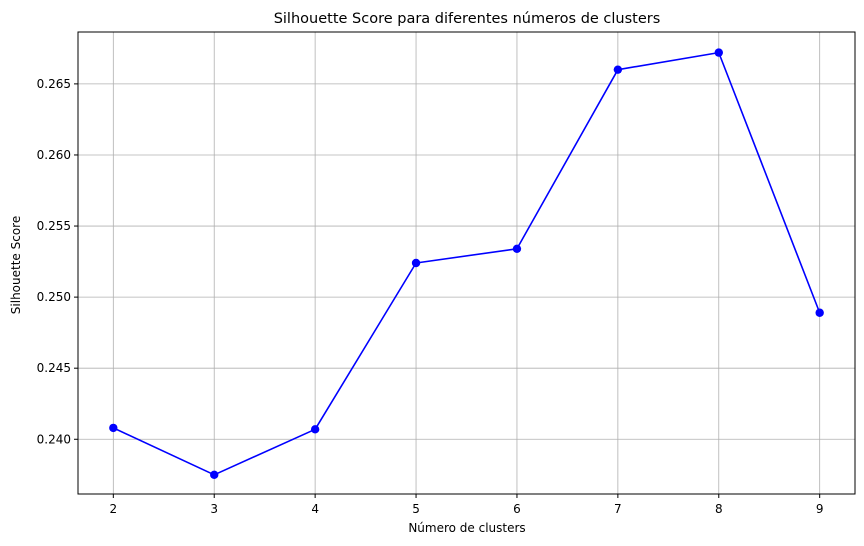  Describe the element at coordinates (416, 509) in the screenshot. I see `x-tick-label: 5` at that location.